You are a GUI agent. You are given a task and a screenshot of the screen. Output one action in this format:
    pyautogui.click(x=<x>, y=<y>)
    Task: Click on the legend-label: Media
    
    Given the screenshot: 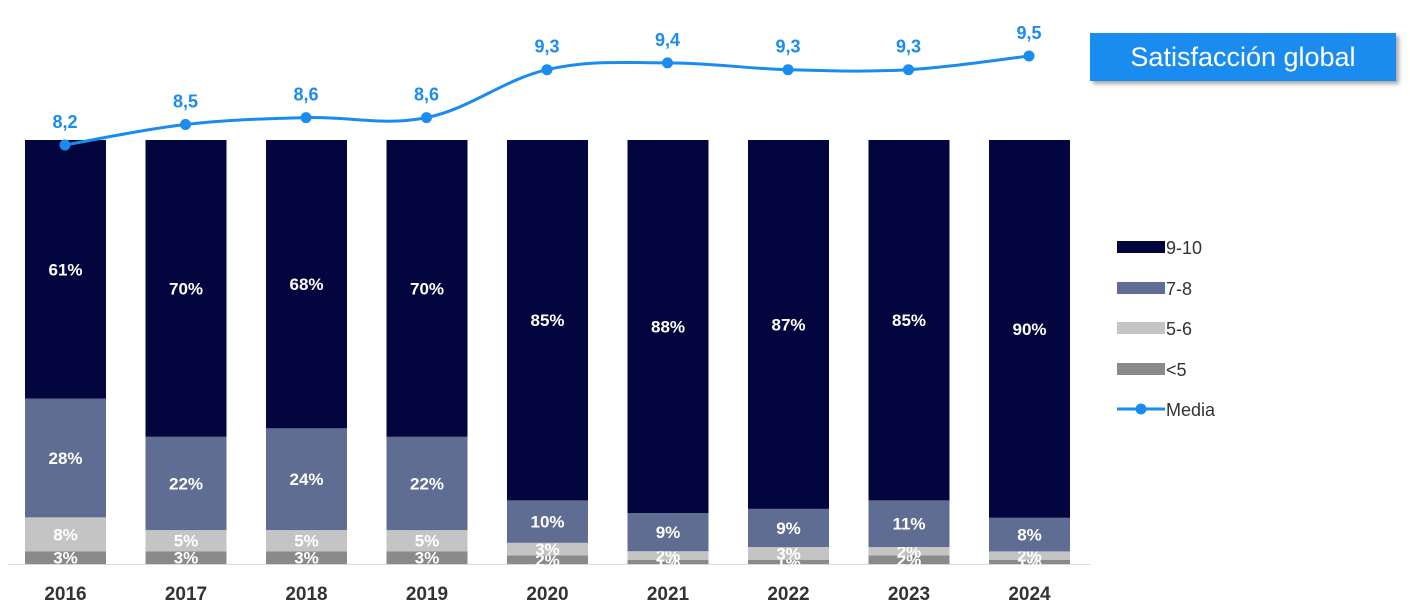 What is the action you would take?
    pyautogui.click(x=1191, y=410)
    